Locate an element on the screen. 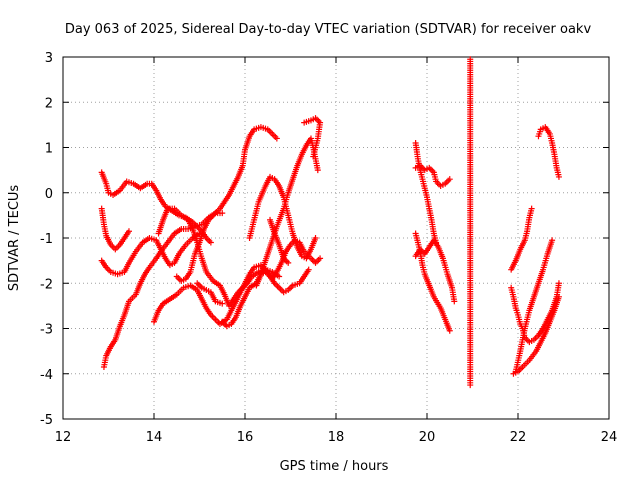 This screenshot has width=640, height=480. series-s17 is located at coordinates (435, 271).